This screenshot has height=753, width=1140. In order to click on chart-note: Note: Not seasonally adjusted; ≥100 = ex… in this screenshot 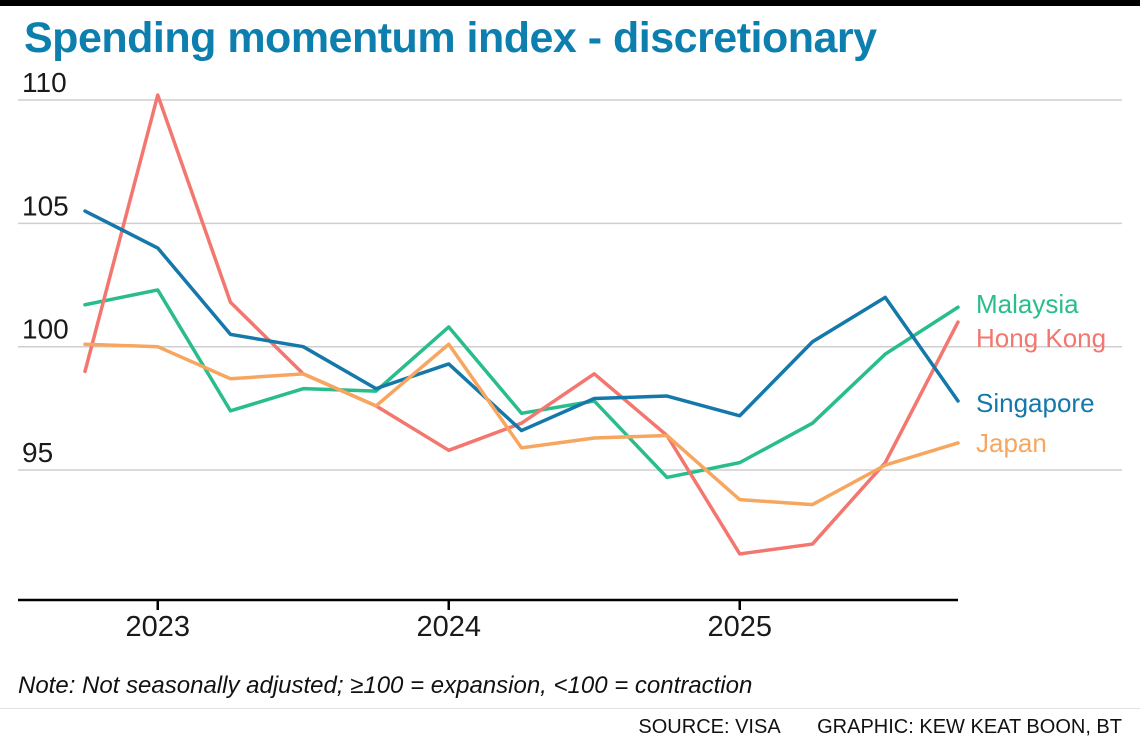, I will do `click(385, 685)`.